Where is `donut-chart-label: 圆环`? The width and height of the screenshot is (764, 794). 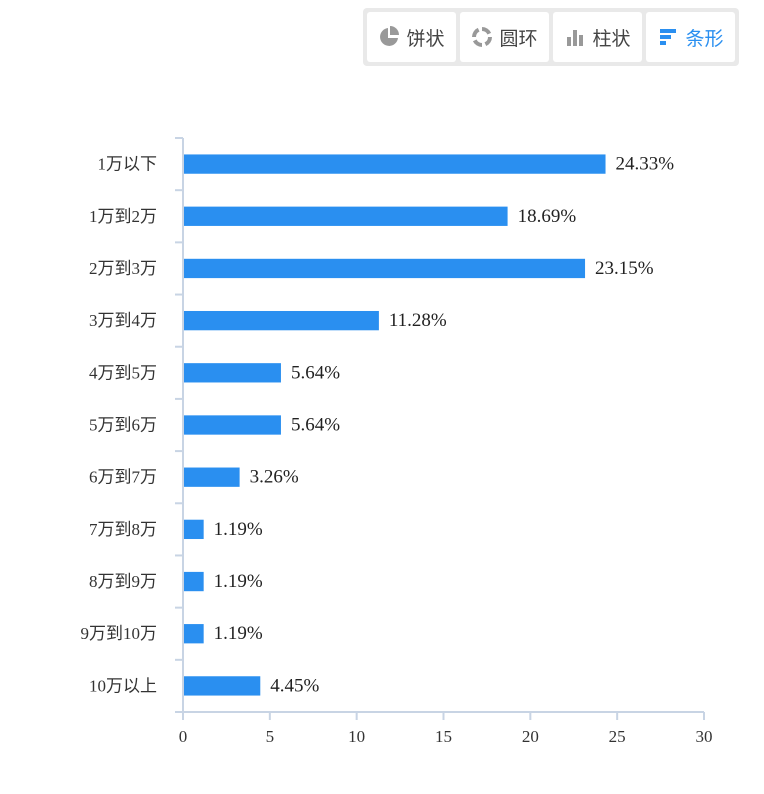
donut-chart-label: 圆环 is located at coordinates (518, 38).